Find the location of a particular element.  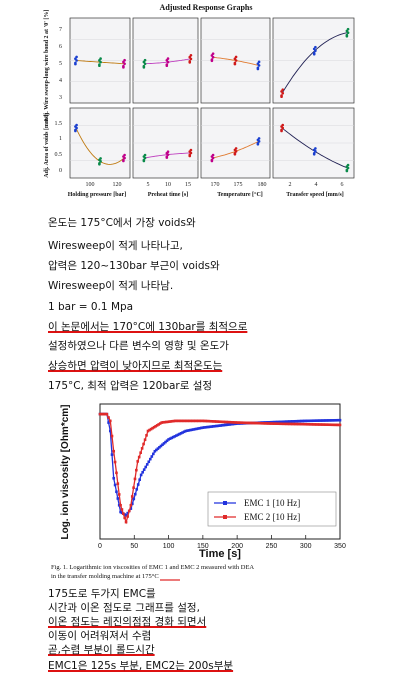

x-tick-label: 150 is located at coordinates (203, 546).